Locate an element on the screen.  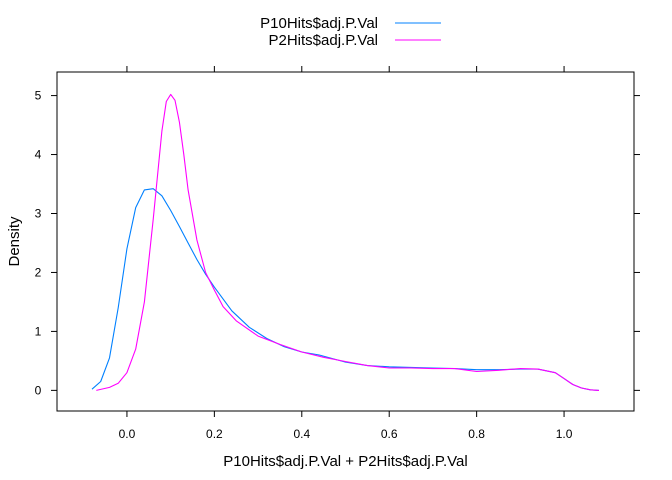
x-tick-label: 0.2 is located at coordinates (214, 434).